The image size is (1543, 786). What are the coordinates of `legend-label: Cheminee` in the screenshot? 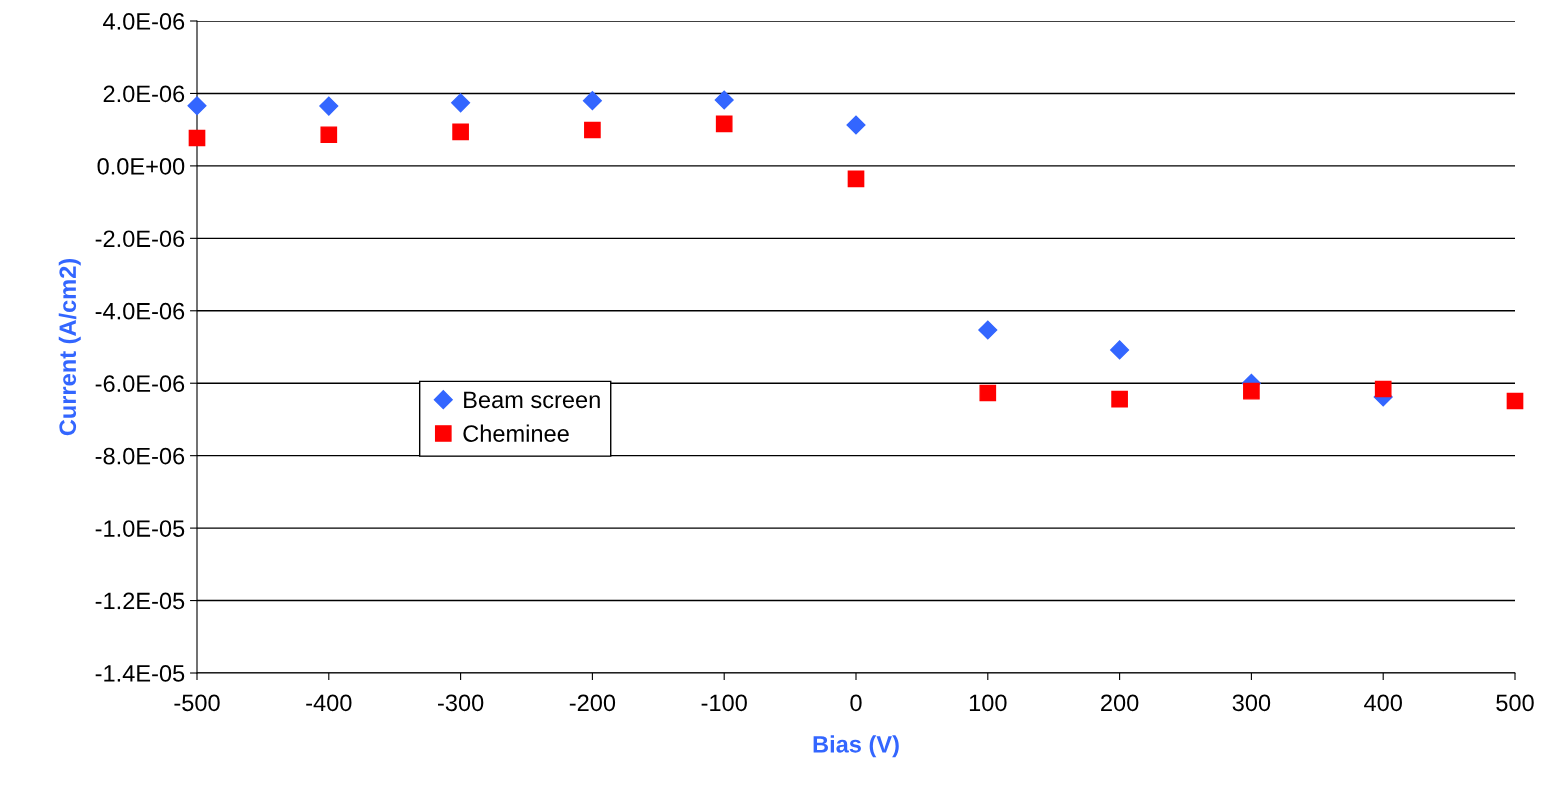 It's located at (516, 433).